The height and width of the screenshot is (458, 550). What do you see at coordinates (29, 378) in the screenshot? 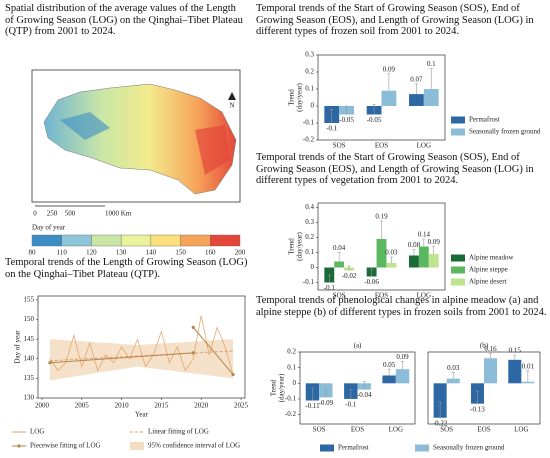
I see `y-tick-label: 135` at bounding box center [29, 378].